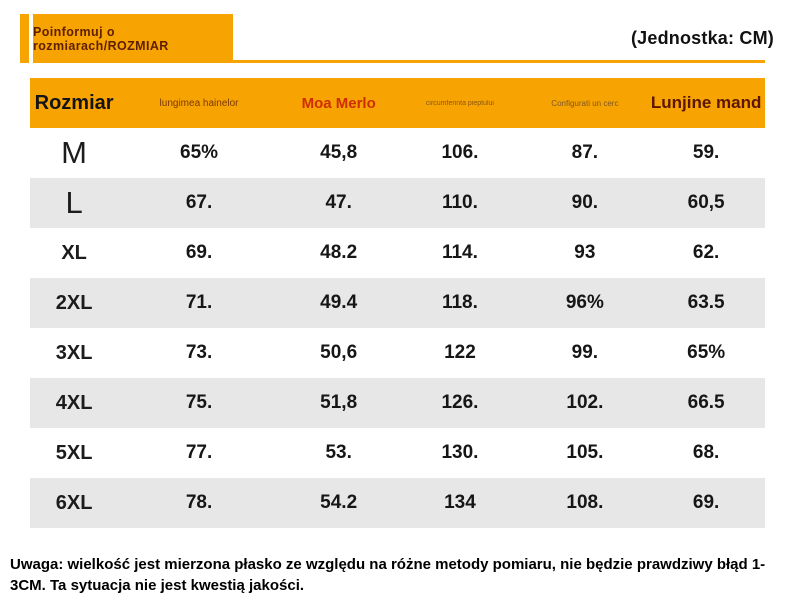  I want to click on column-header-garment-length: lungimea hainelor, so click(199, 103).